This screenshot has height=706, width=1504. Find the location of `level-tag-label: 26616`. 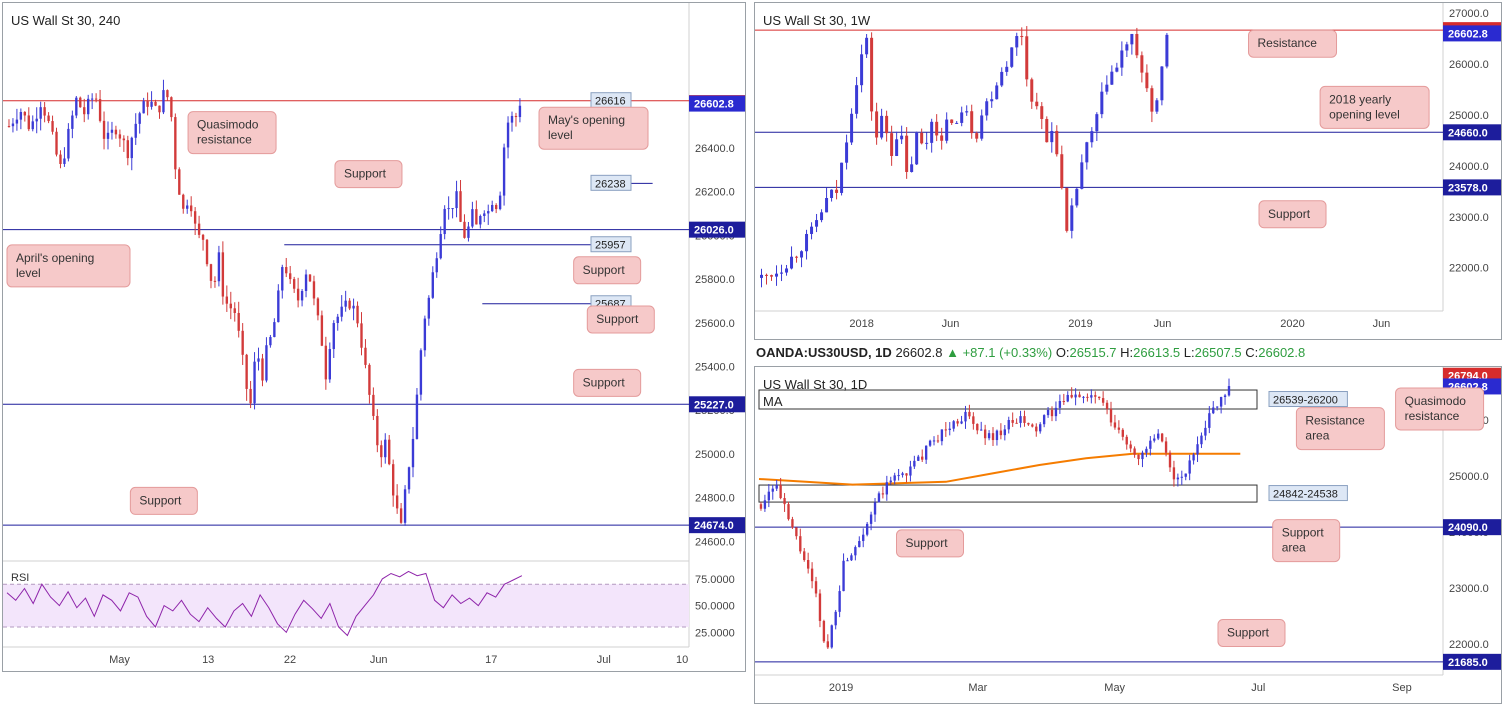

level-tag-label: 26616 is located at coordinates (610, 102).